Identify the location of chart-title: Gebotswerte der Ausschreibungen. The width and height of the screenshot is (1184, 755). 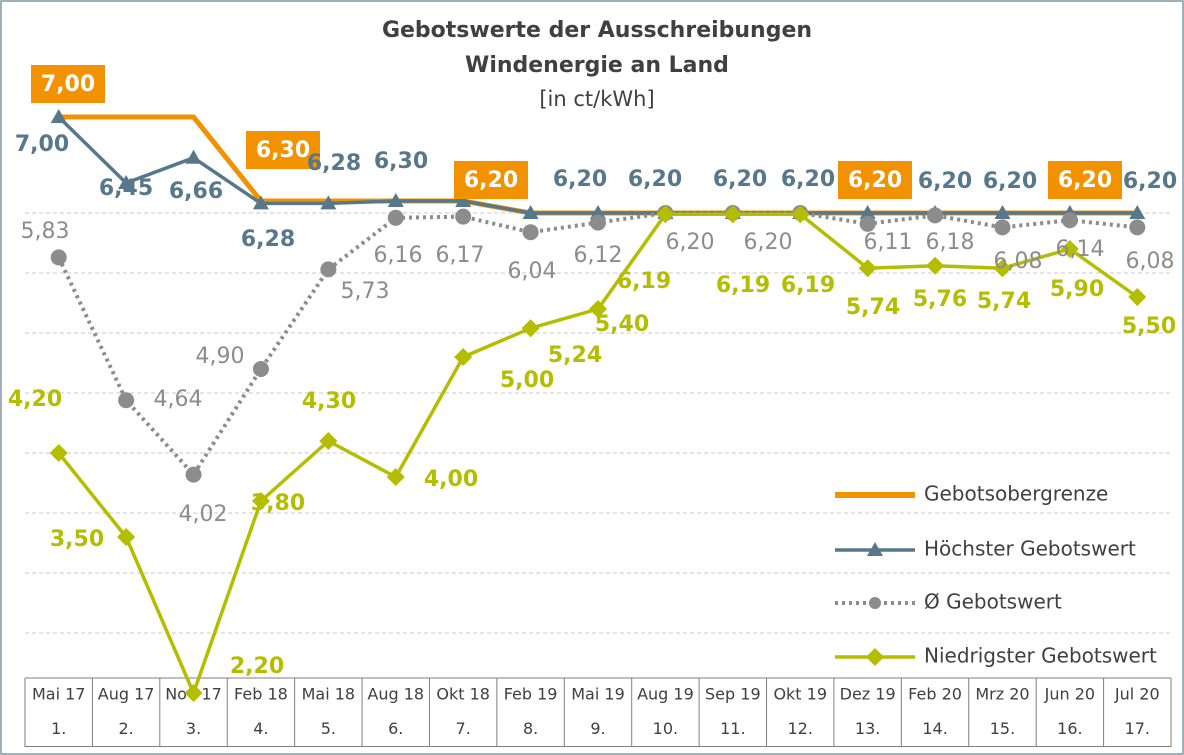
(597, 30).